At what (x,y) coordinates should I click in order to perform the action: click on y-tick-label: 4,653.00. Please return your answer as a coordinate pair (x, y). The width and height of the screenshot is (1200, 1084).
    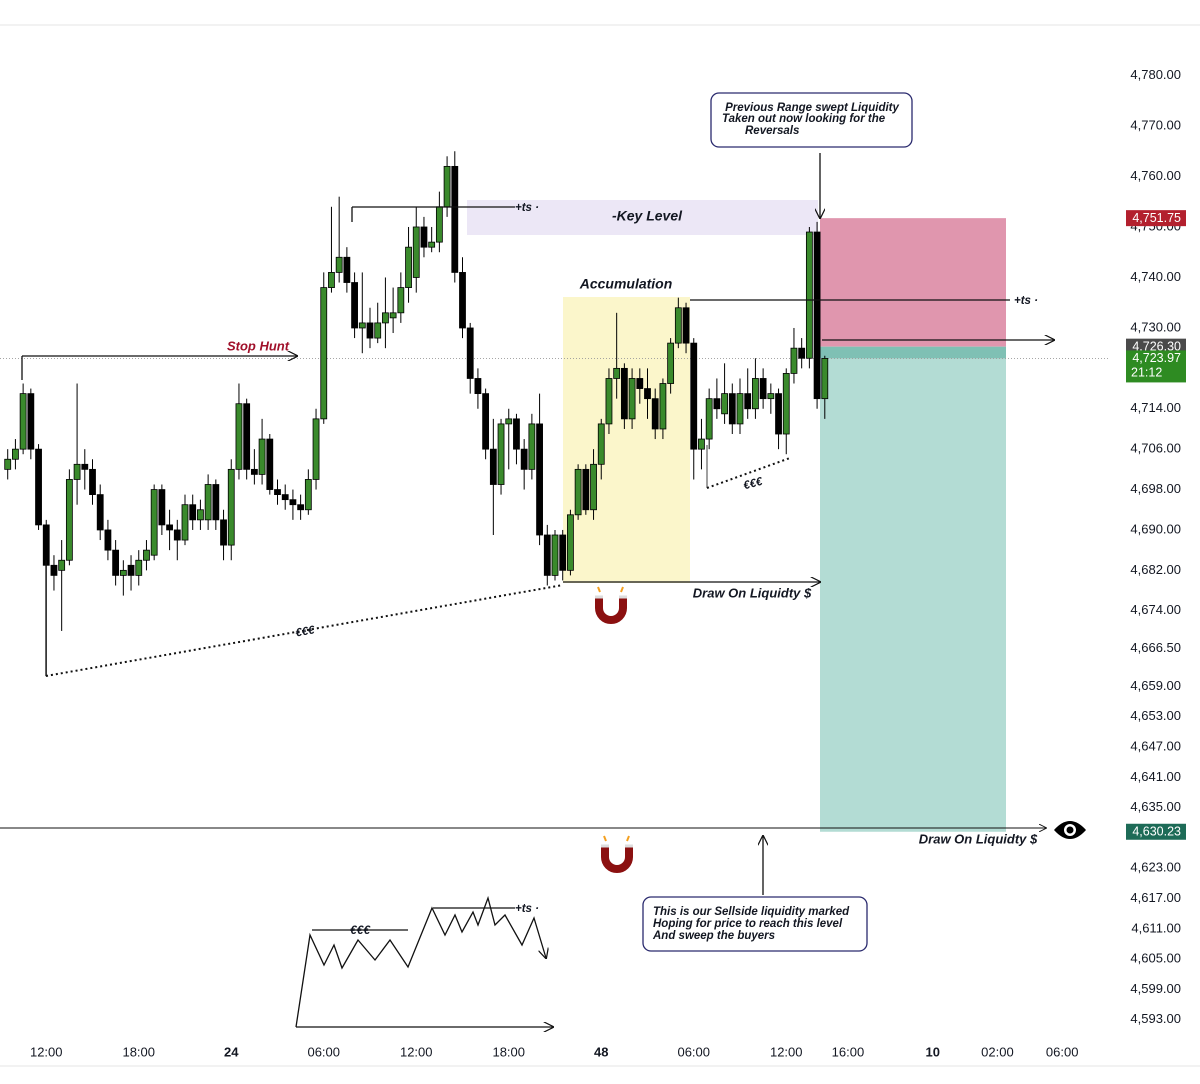
    Looking at the image, I should click on (1155, 715).